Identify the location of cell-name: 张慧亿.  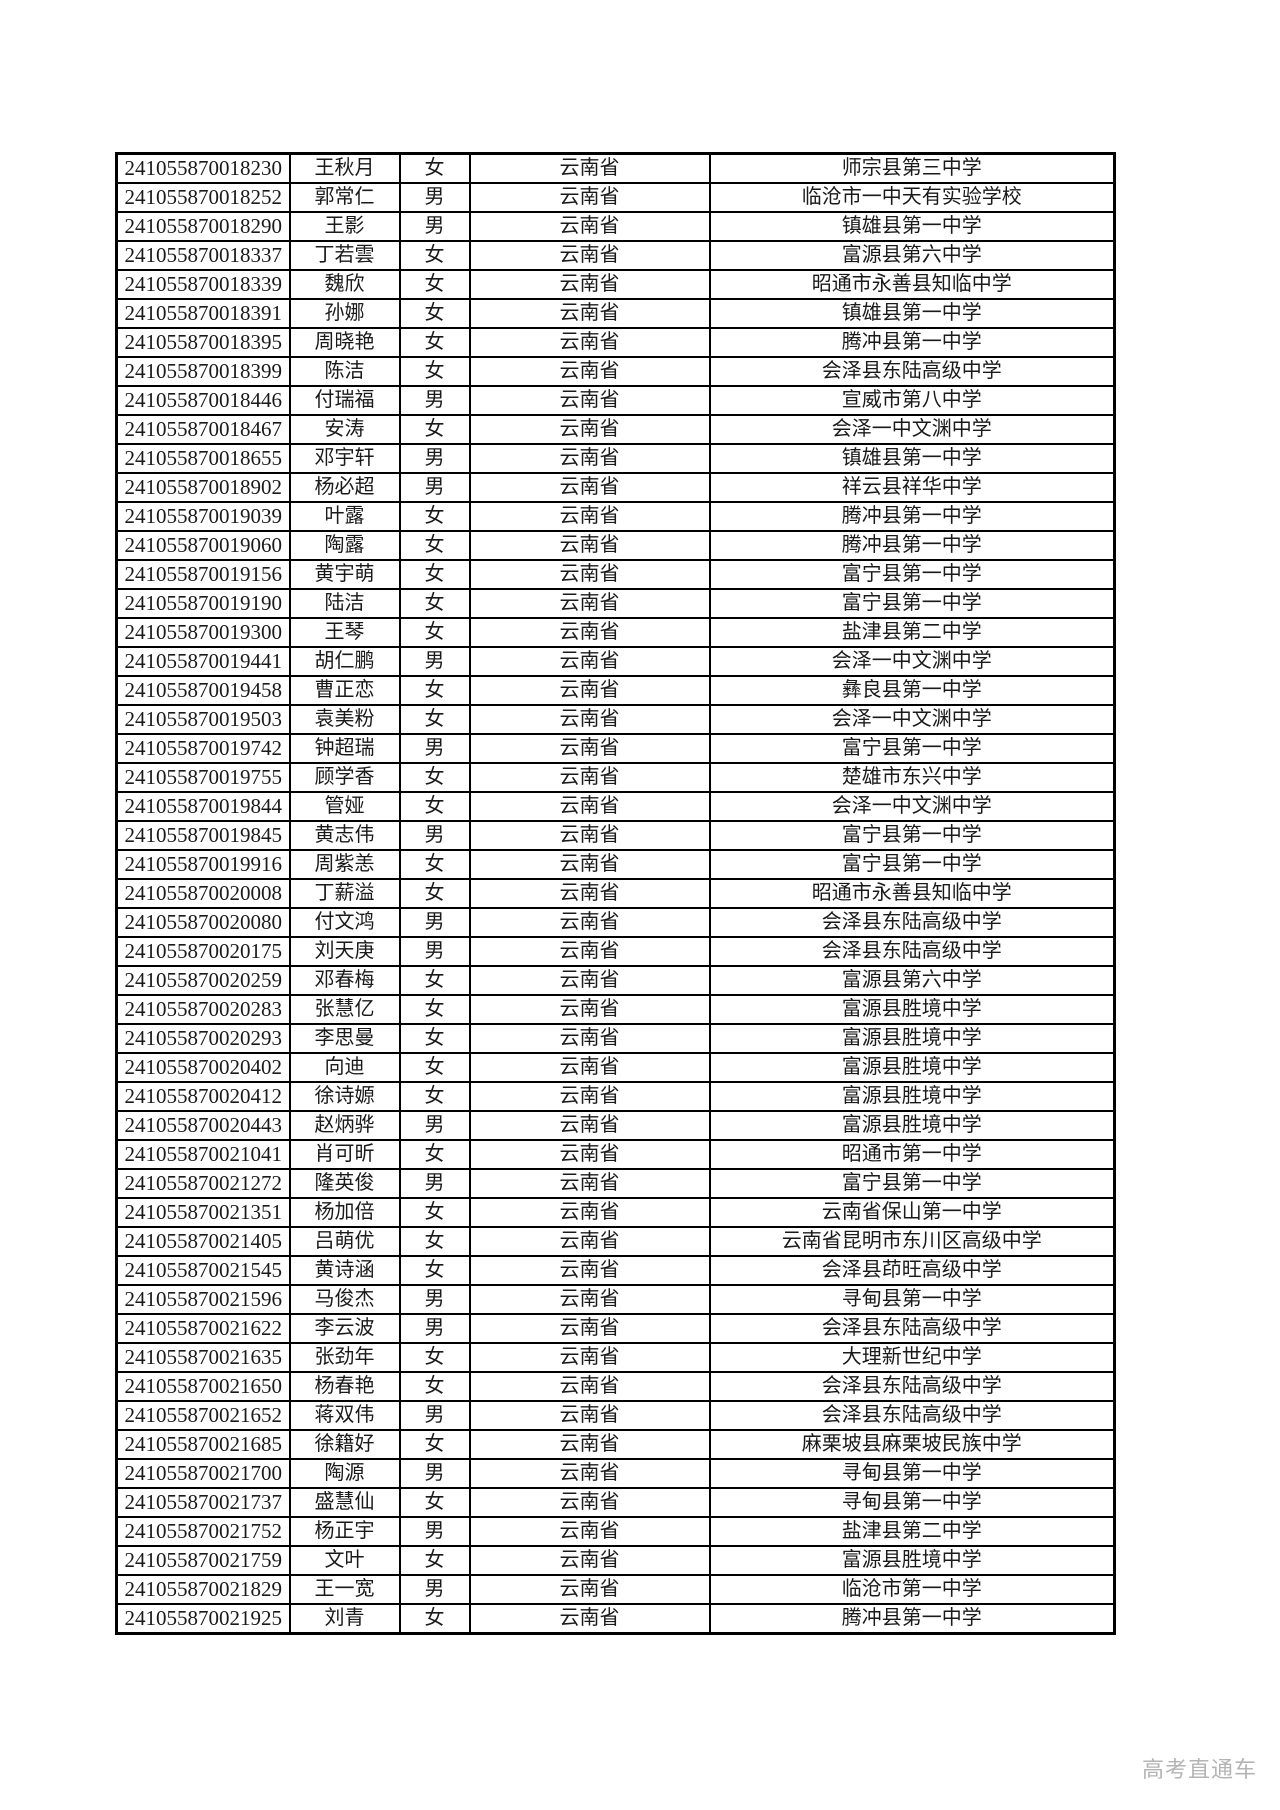
(344, 1009).